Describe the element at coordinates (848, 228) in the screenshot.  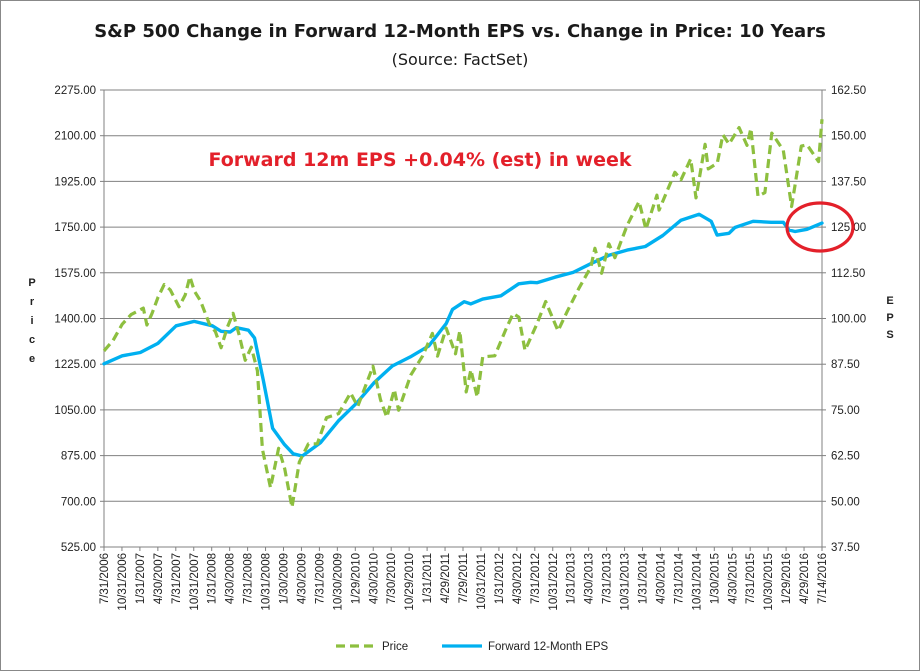
I see `y-right-tick-label: 125.00` at that location.